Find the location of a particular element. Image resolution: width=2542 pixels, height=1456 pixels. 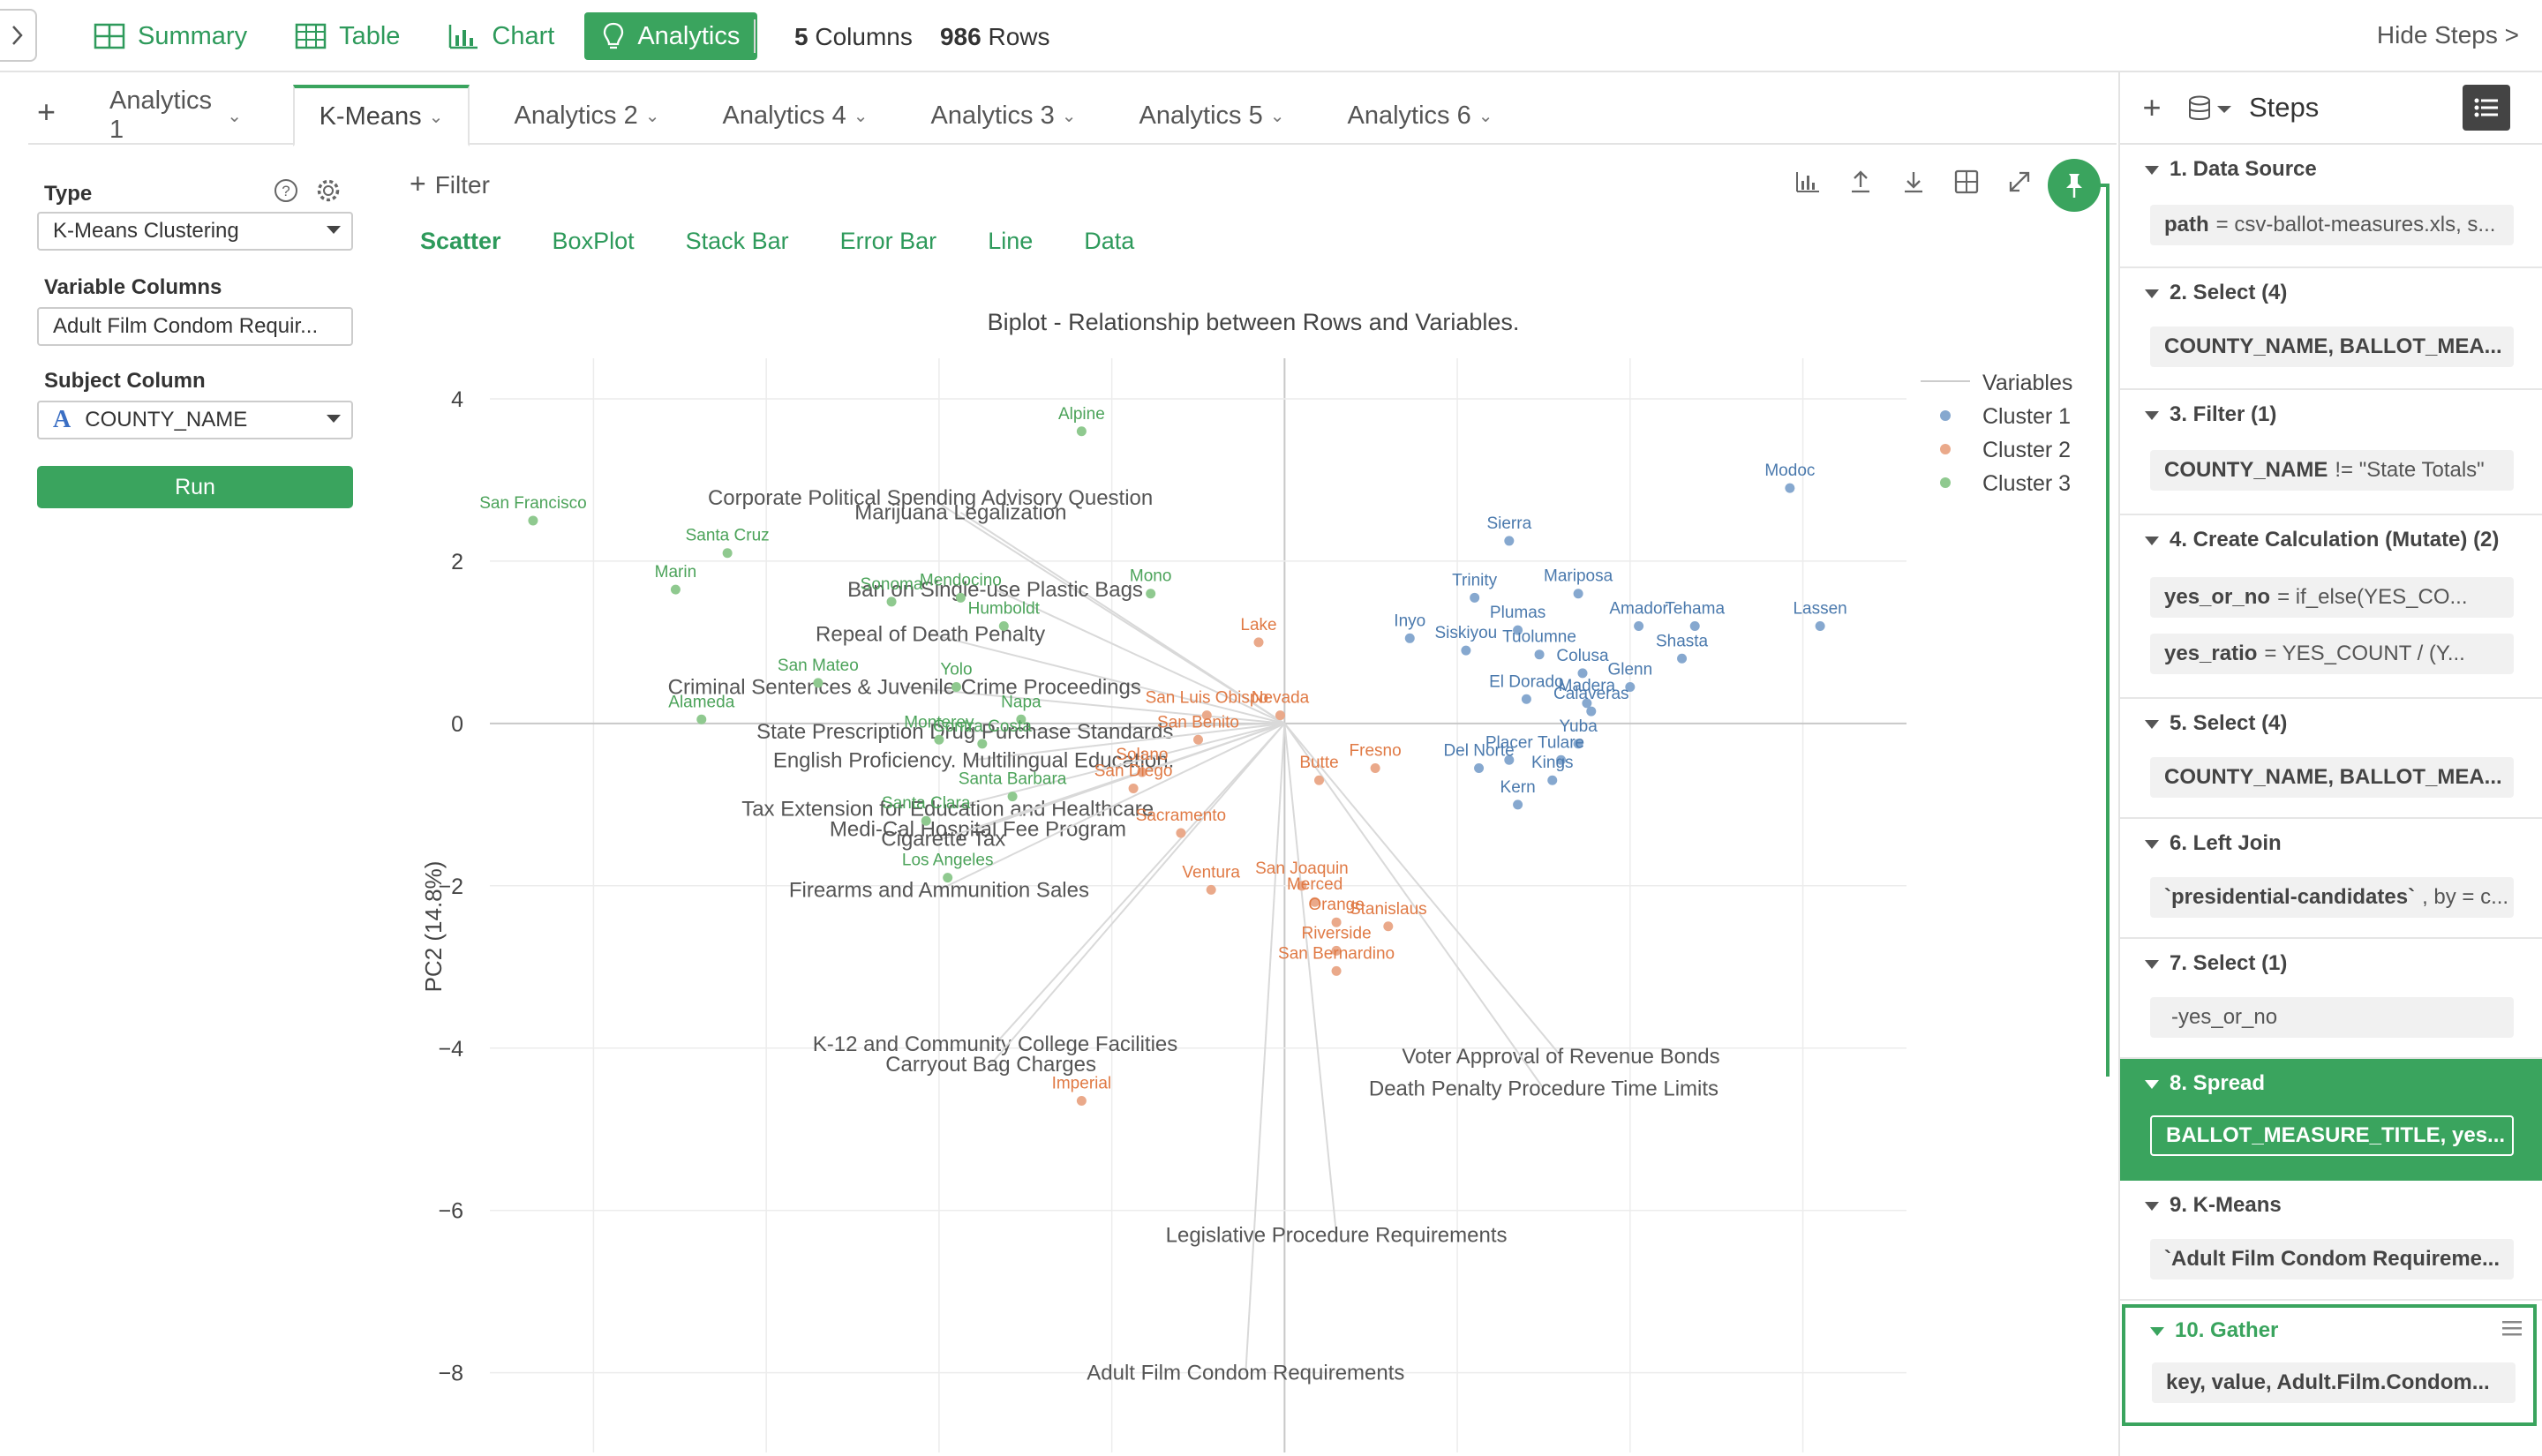

step-title: 4. Create Calculation (Mutate) (2) is located at coordinates (2322, 540).